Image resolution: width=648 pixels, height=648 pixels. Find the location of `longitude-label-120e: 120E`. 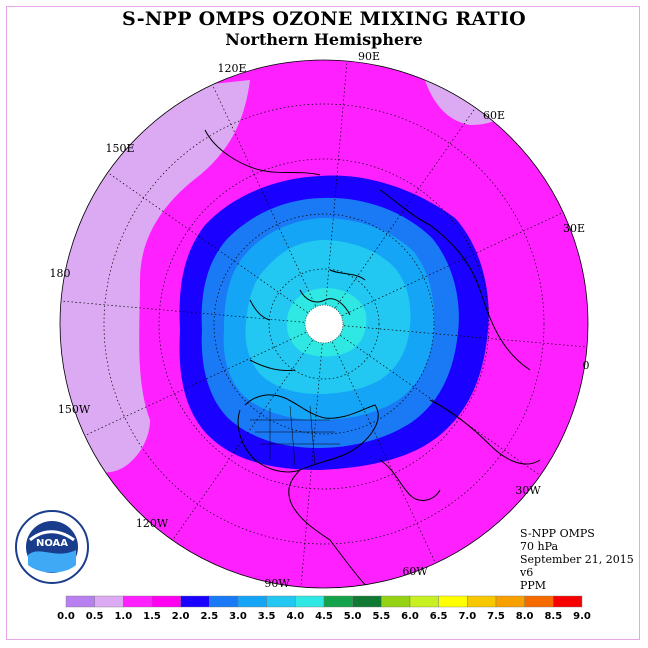

longitude-label-120e: 120E is located at coordinates (231, 68).